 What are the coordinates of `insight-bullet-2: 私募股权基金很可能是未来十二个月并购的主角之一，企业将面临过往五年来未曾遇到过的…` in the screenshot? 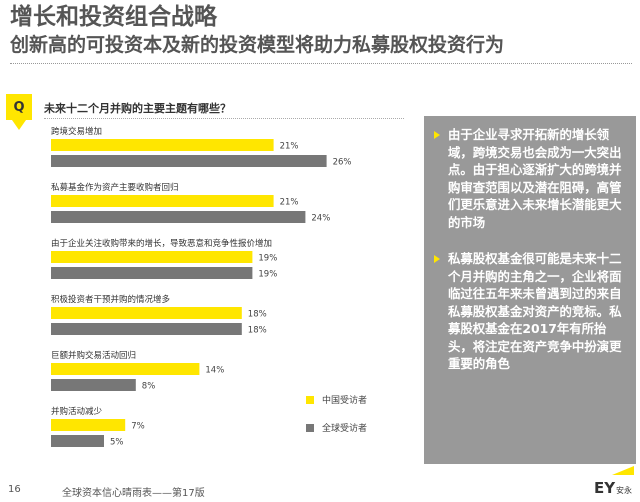 It's located at (531, 311).